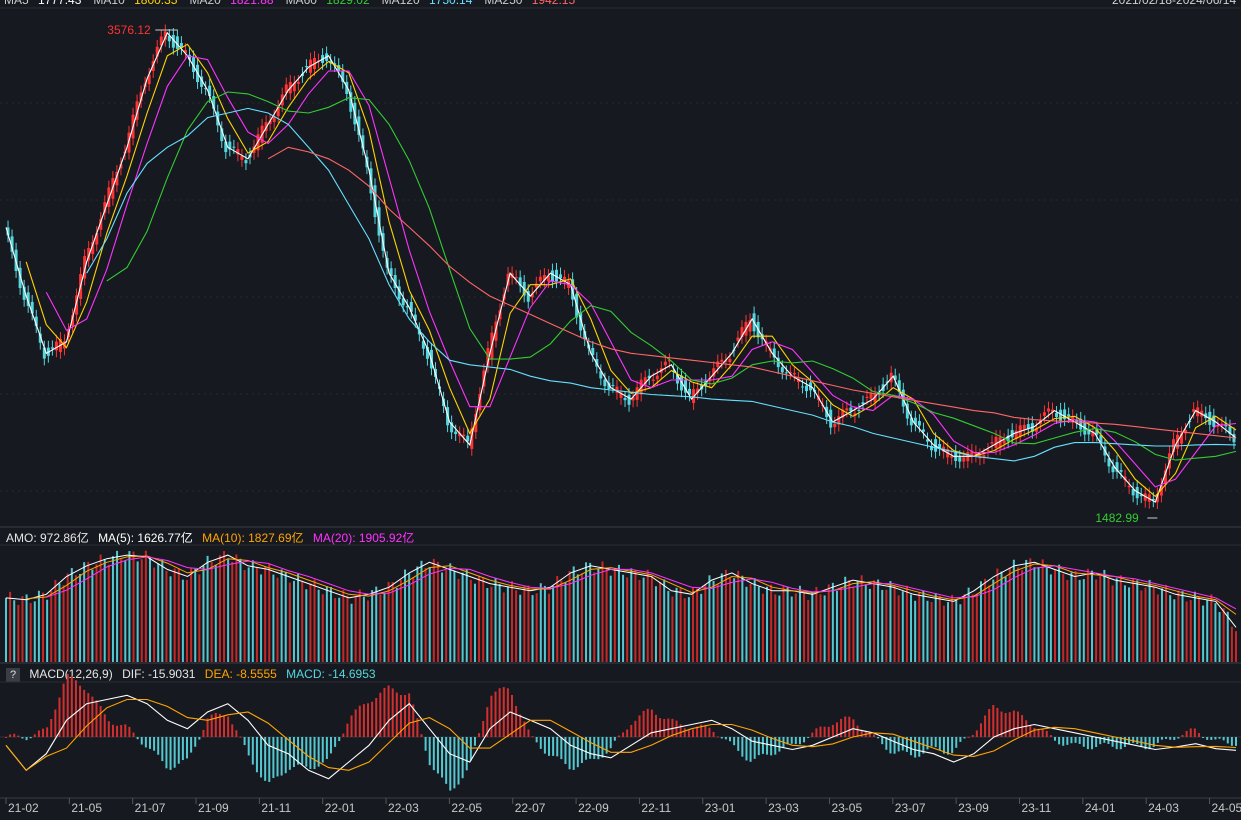  What do you see at coordinates (23, 808) in the screenshot?
I see `x-tick-label: 21-02` at bounding box center [23, 808].